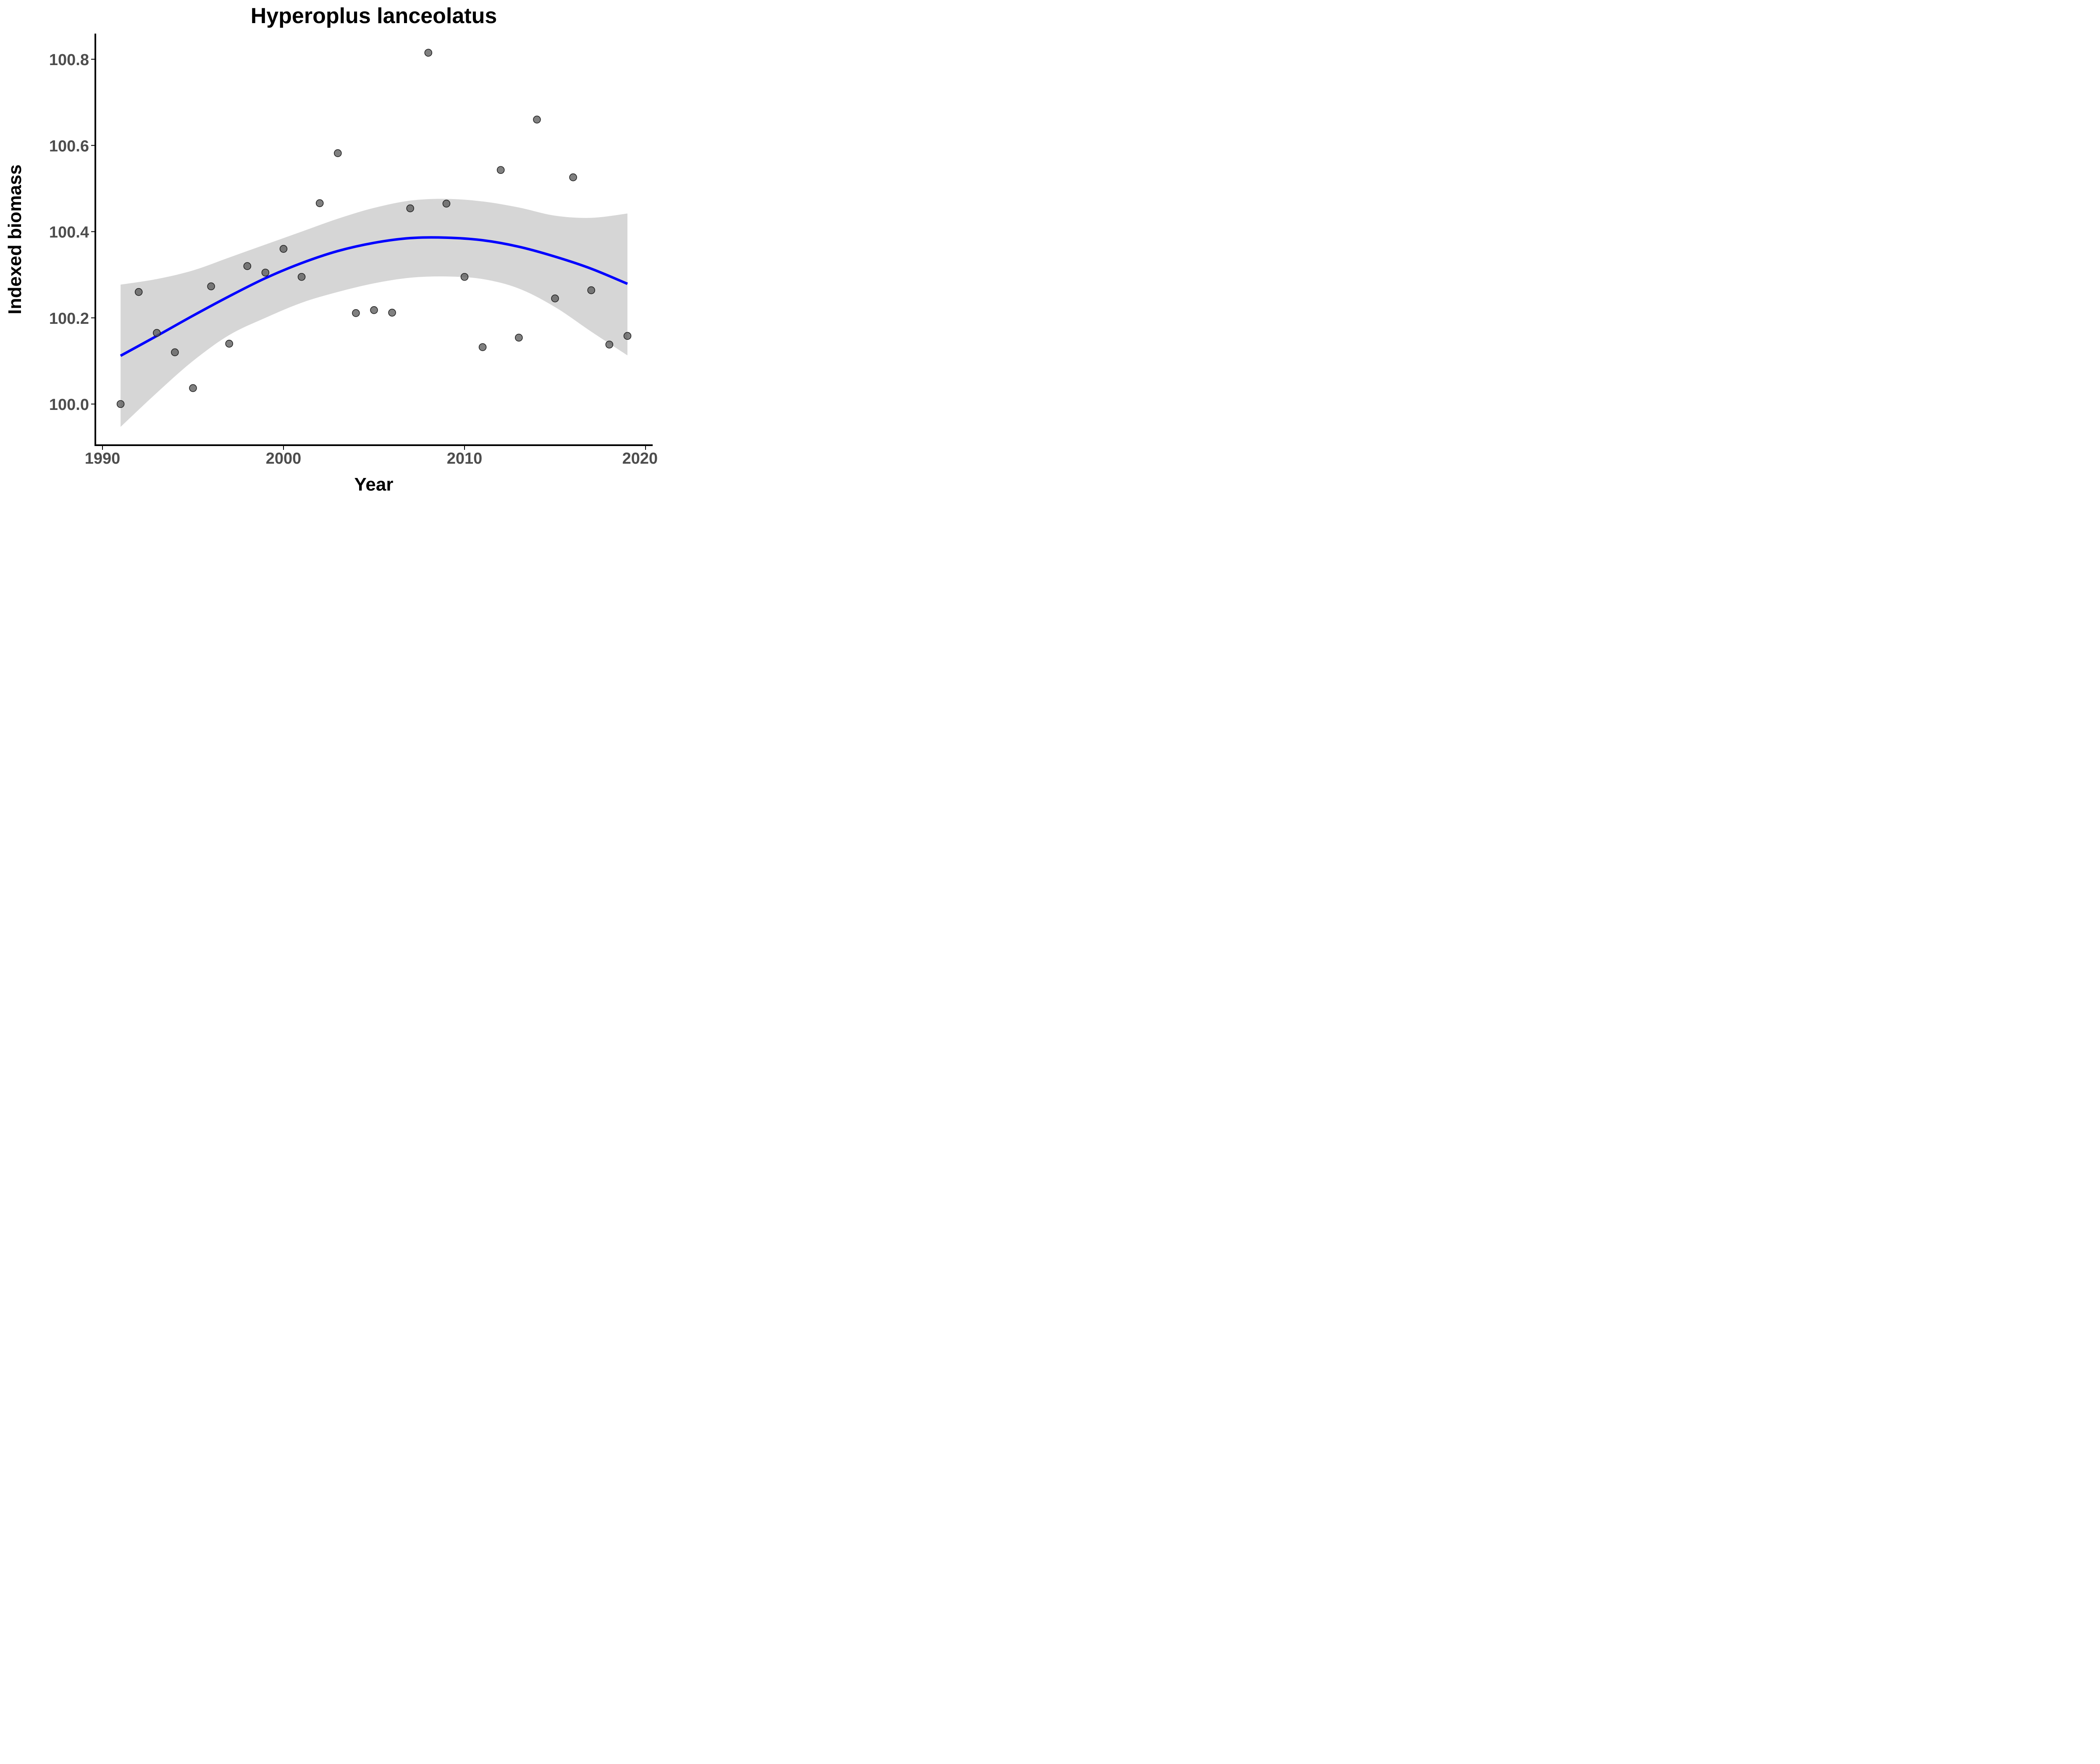  I want to click on chart-title: Hyperoplus lanceolatus, so click(374, 16).